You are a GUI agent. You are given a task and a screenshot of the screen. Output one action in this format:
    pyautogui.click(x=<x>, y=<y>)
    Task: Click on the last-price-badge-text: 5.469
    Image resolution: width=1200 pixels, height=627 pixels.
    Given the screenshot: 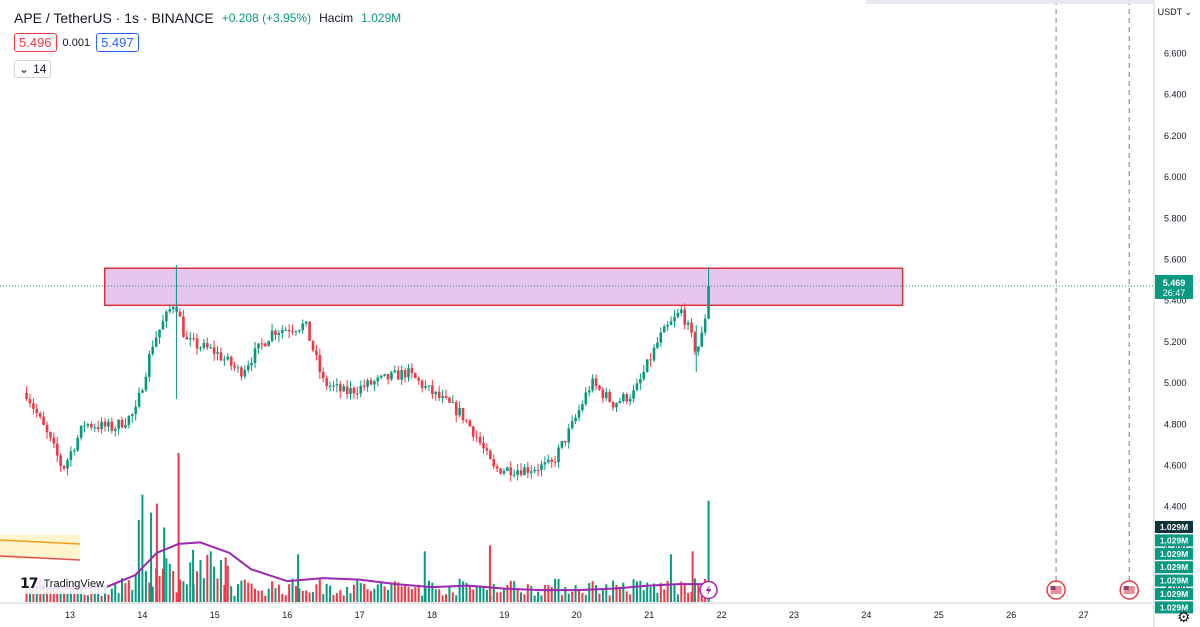 What is the action you would take?
    pyautogui.click(x=1174, y=283)
    